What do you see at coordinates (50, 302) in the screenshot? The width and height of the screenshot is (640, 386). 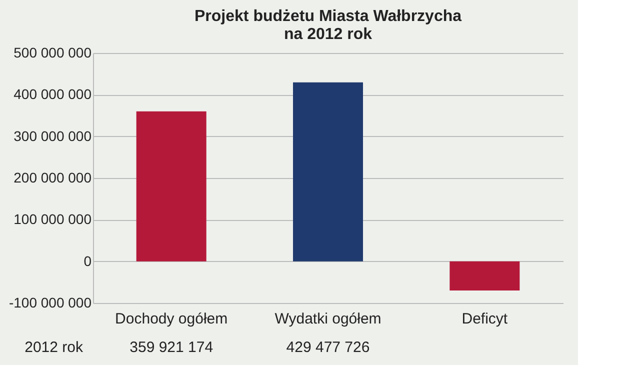 I see `y-tick-label: -100 000 000` at bounding box center [50, 302].